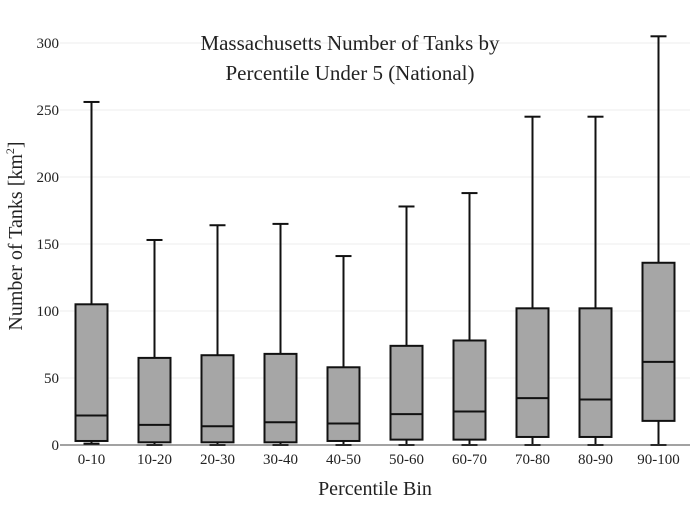 This screenshot has width=700, height=505. I want to click on chart-title-line-1: Massachusetts Number of Tanks by, so click(350, 43).